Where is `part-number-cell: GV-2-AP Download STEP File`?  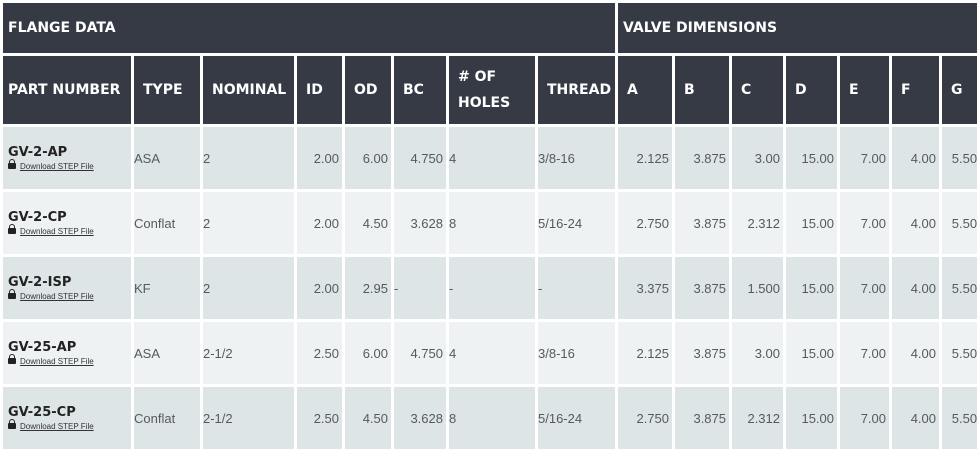
part-number-cell: GV-2-AP Download STEP File is located at coordinates (67, 158).